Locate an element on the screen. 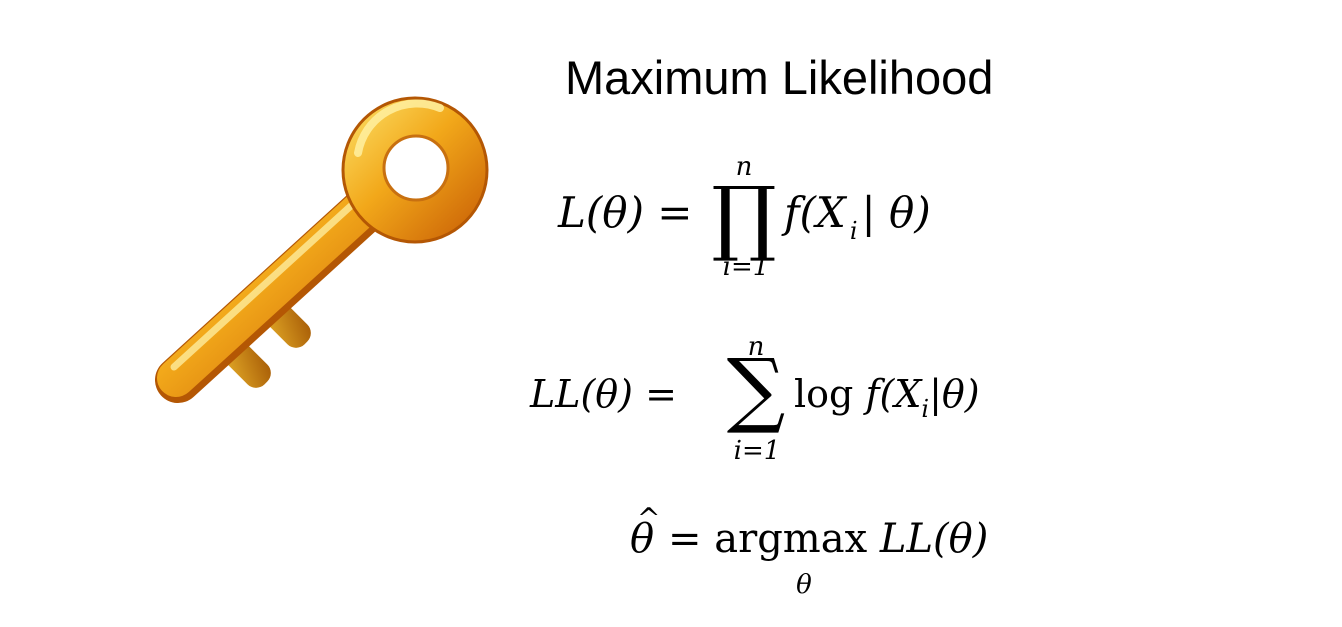  sum-operator: ∑ is located at coordinates (756, 389).